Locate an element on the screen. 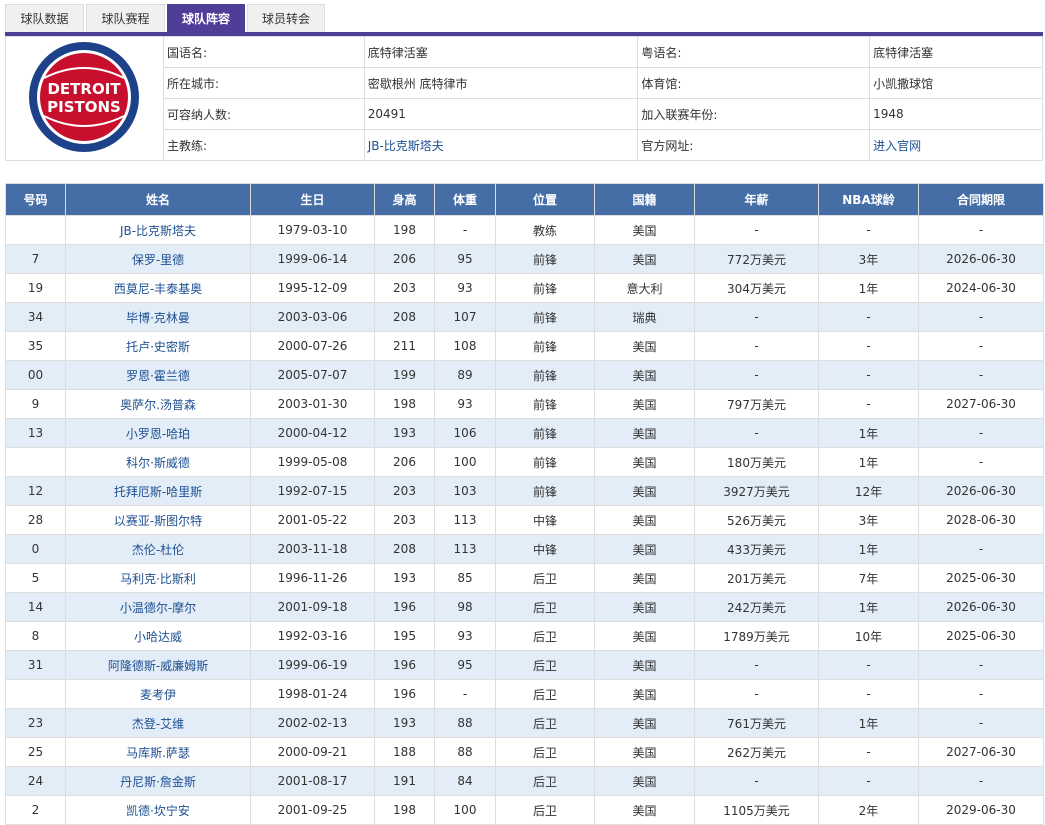  pistons-logo-icon: DETROIT PISTONS is located at coordinates (84, 97).